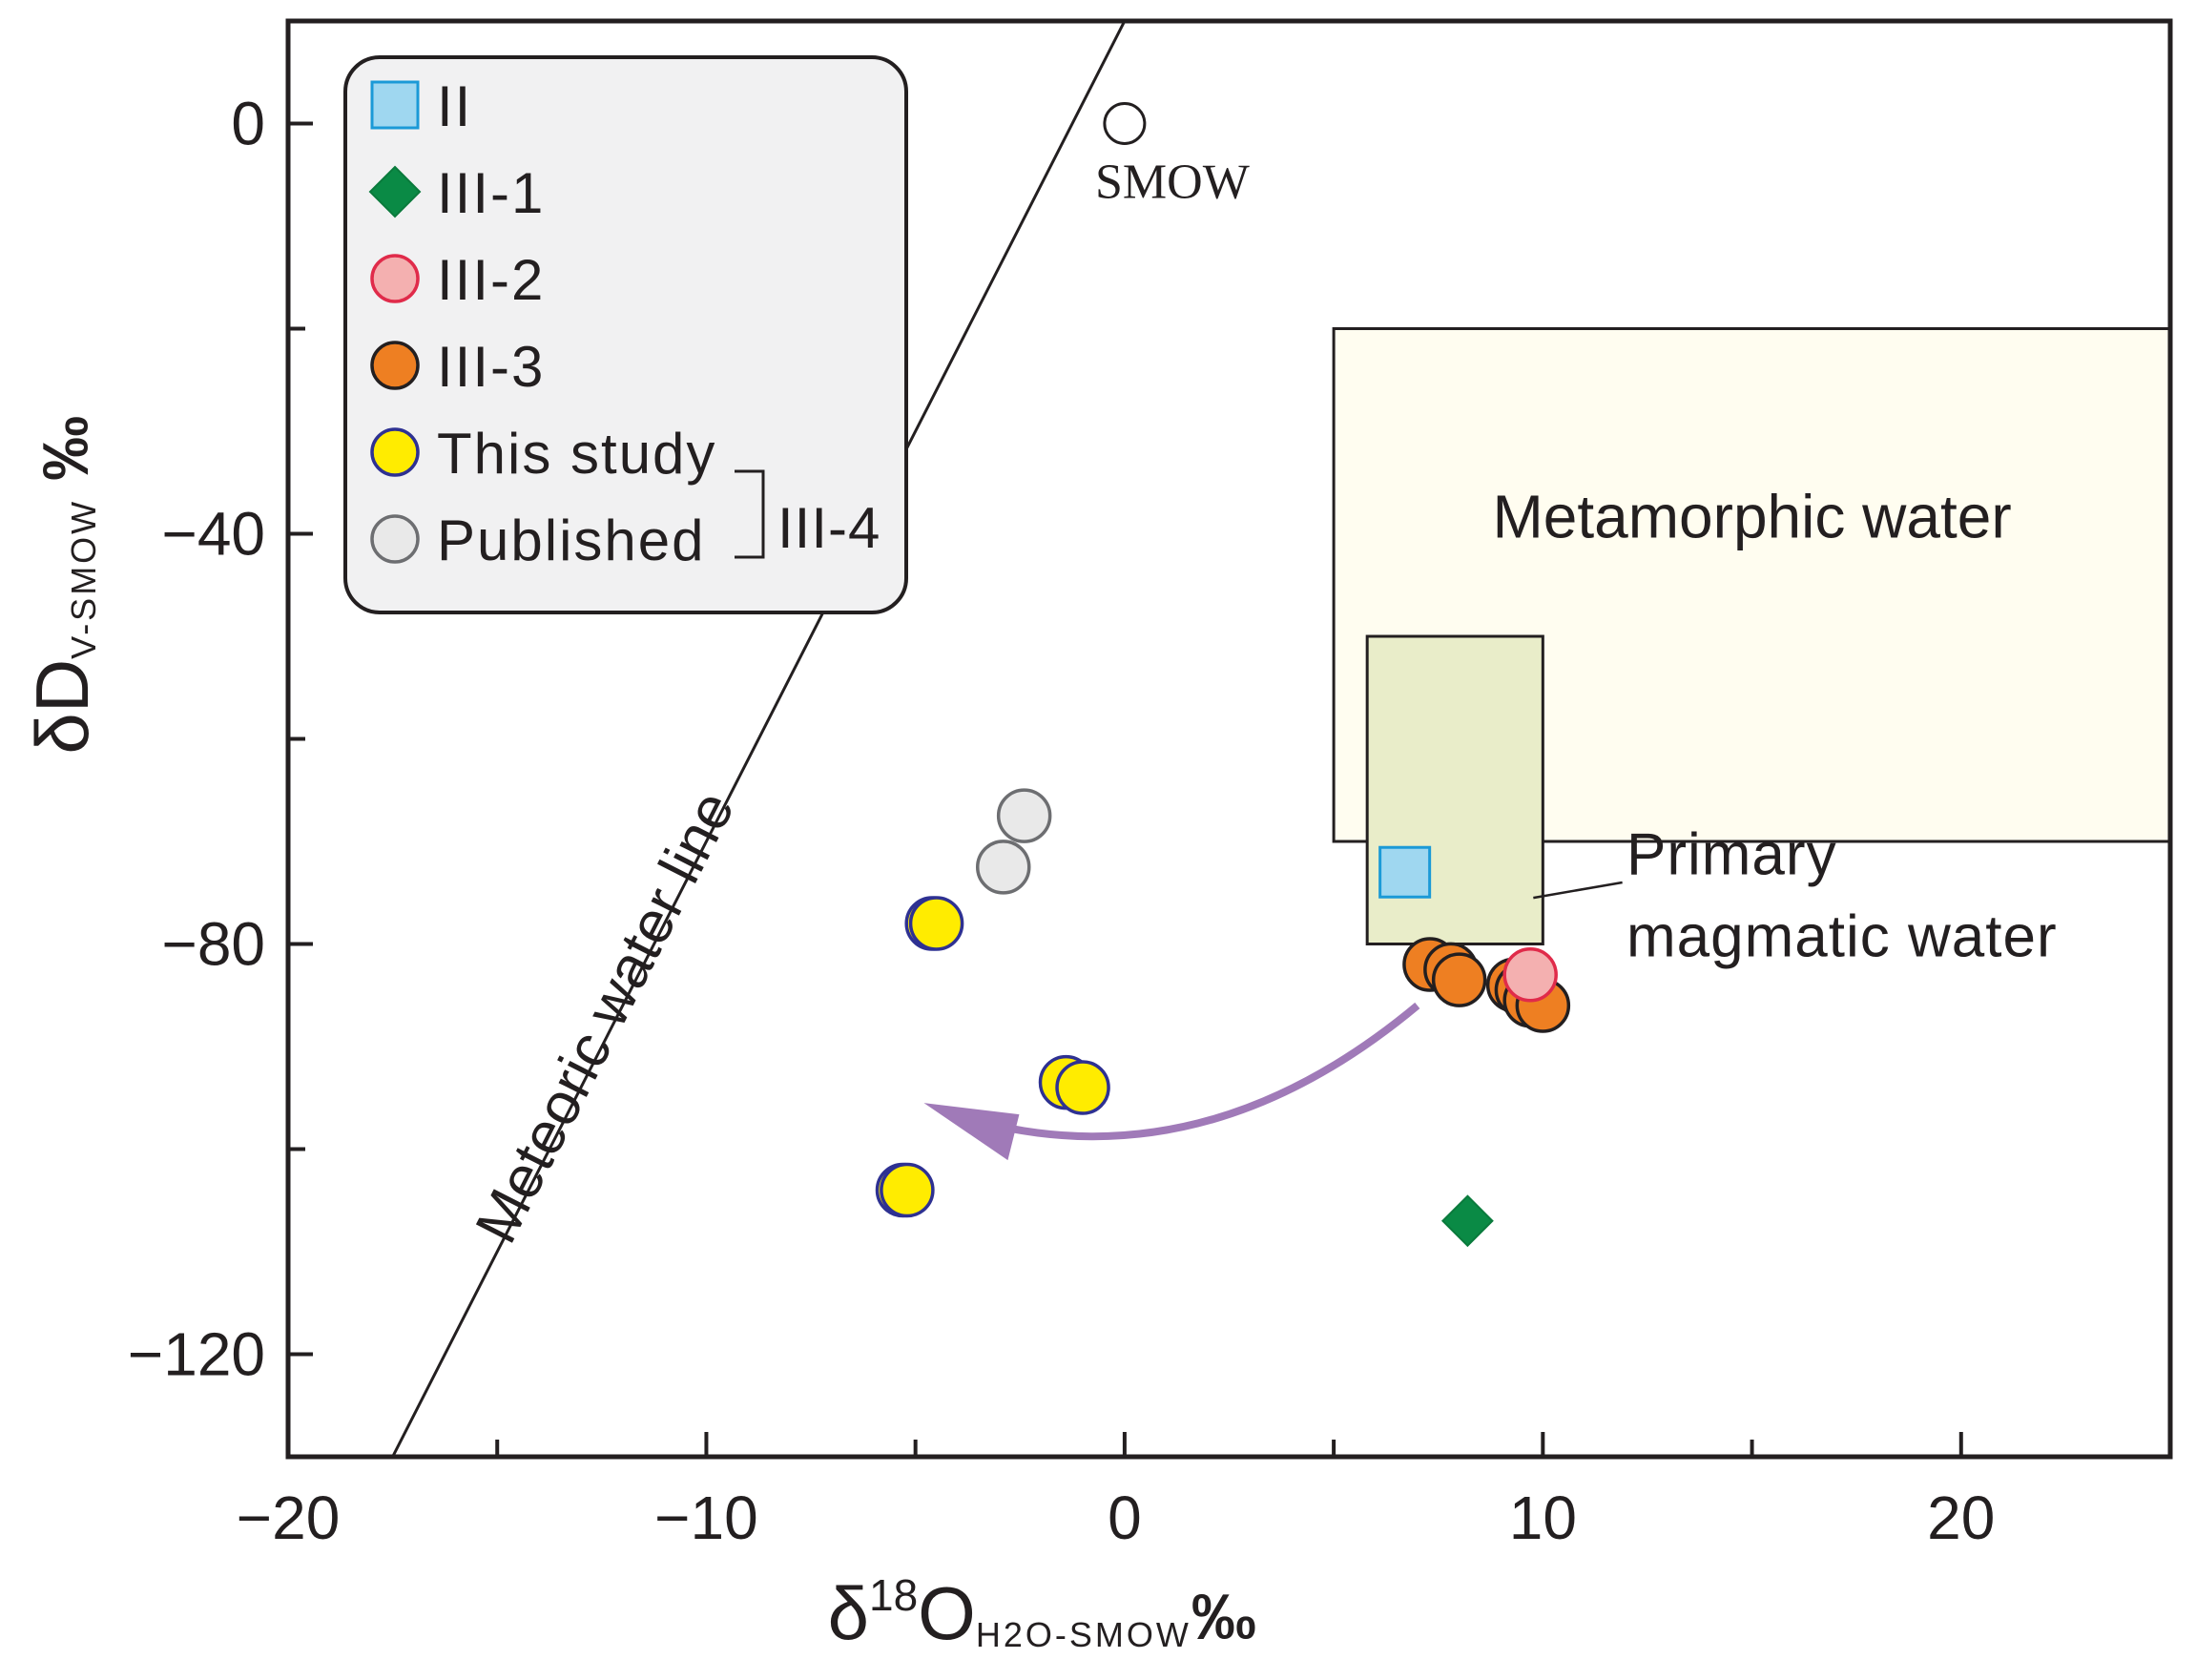  I want to click on primary-magmatic-leader-line, so click(1578, 890).